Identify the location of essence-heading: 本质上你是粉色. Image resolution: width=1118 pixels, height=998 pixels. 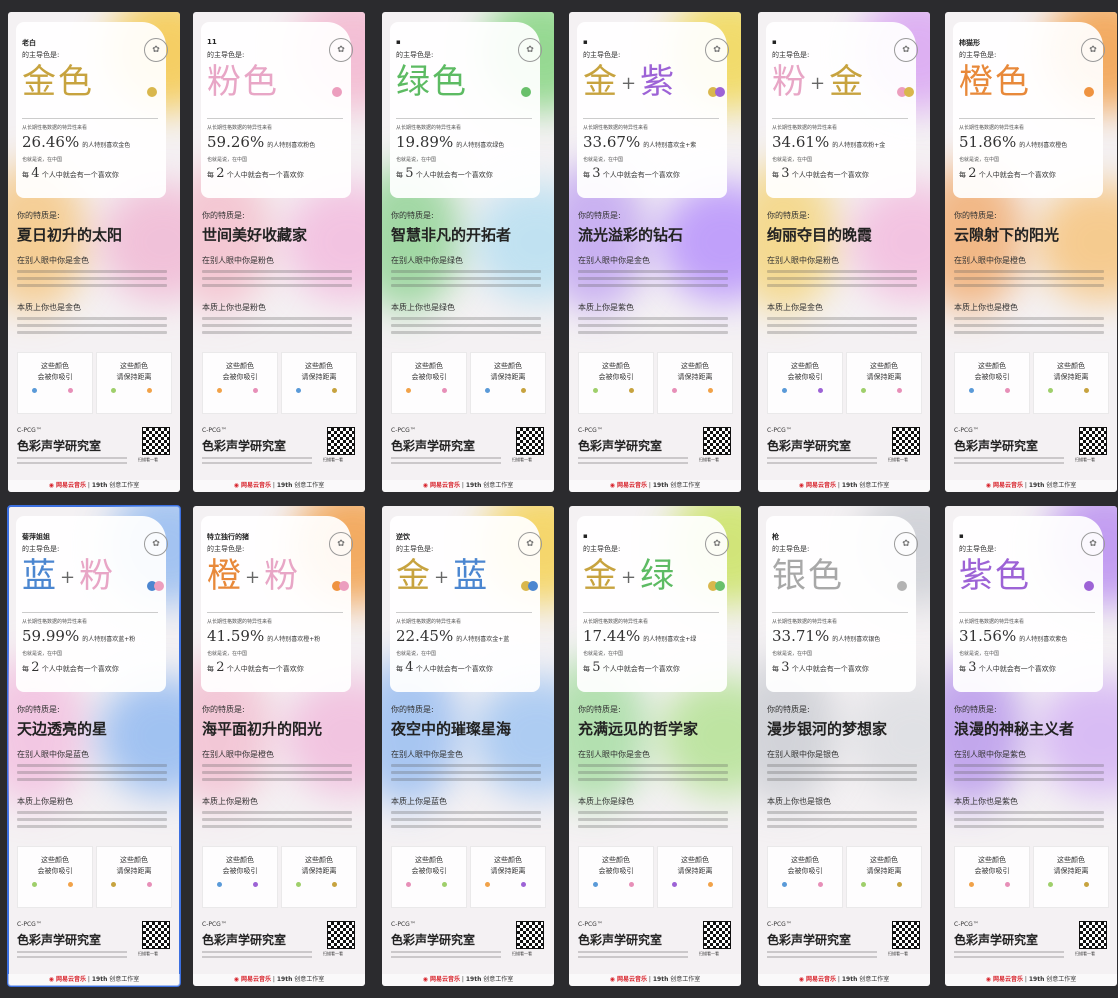
(45, 801).